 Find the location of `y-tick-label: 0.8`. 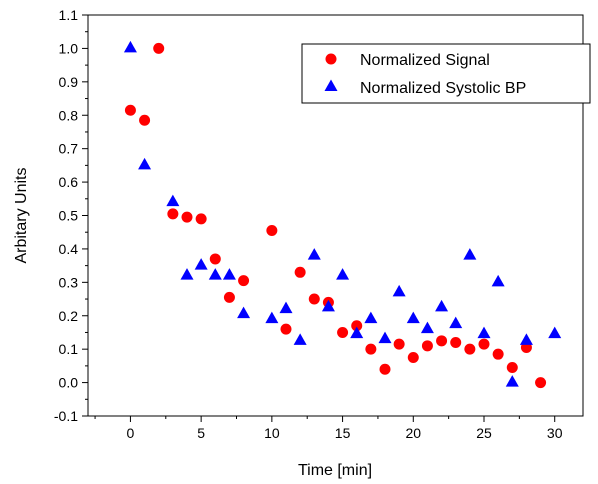

y-tick-label: 0.8 is located at coordinates (69, 115).